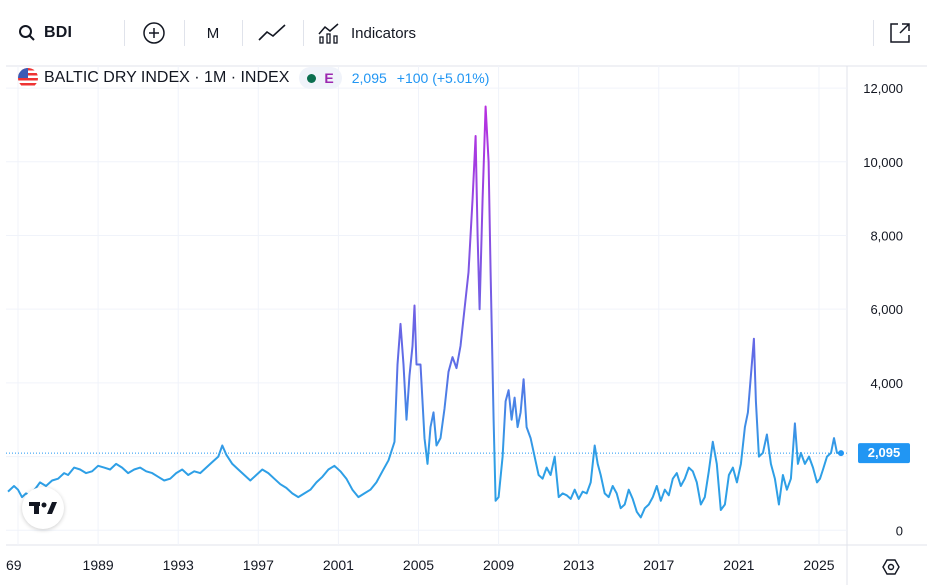 The image size is (927, 585). I want to click on settings-button, so click(891, 567).